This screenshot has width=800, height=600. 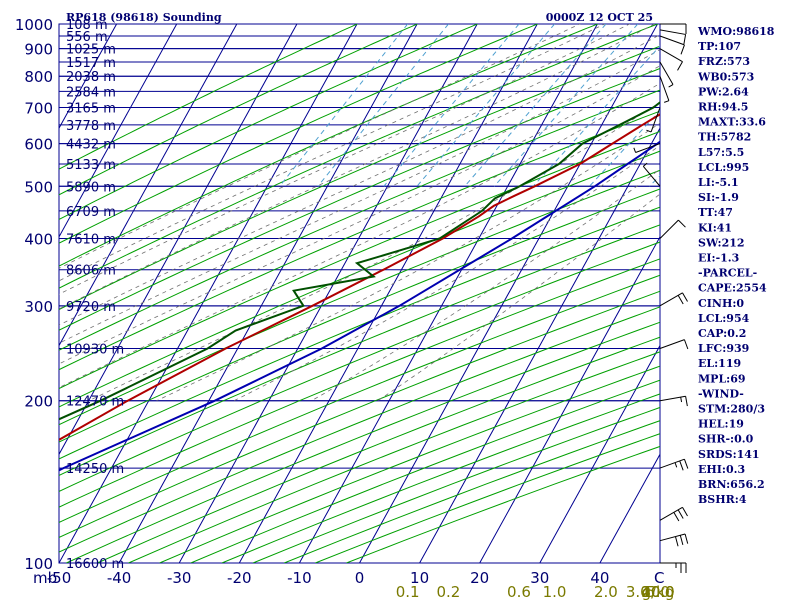 What do you see at coordinates (638, 591) in the screenshot?
I see `mixing-ratio-label: 3.0` at bounding box center [638, 591].